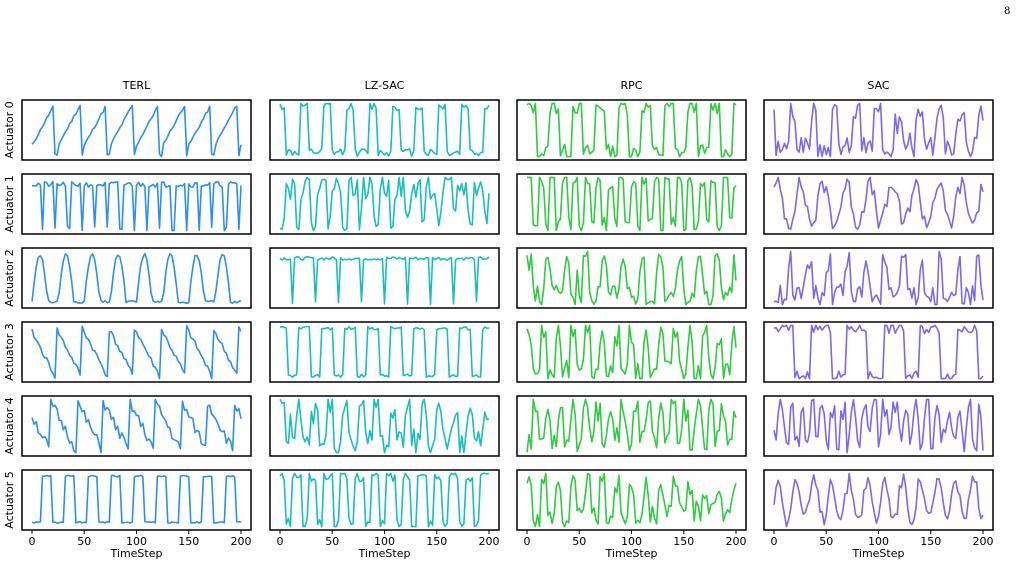 This screenshot has width=1022, height=567. I want to click on page-number: 8, so click(1007, 11).